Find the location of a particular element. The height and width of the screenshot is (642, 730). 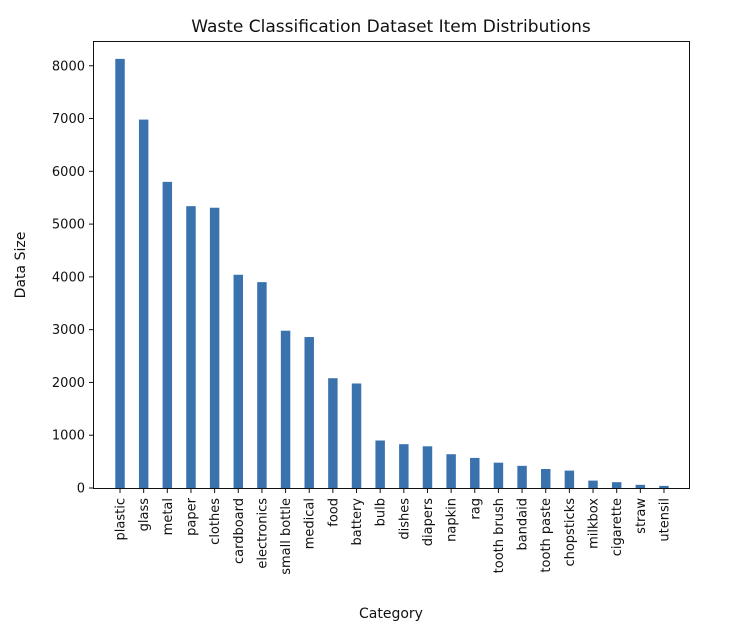

x-tick-label: metal is located at coordinates (168, 516).